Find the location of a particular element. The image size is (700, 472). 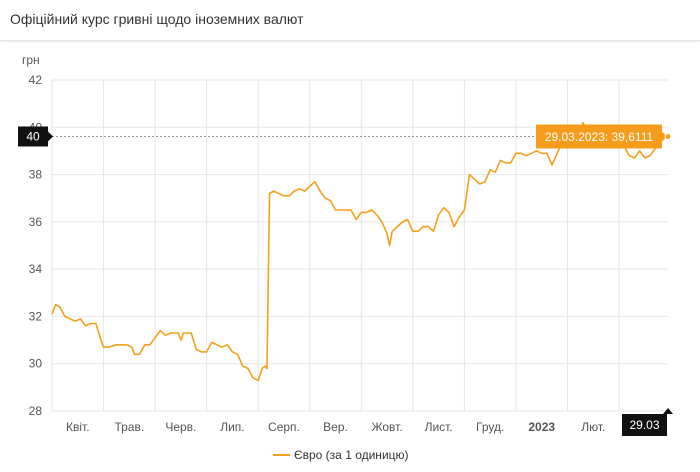

x-crosshair-label: 29.03 is located at coordinates (644, 425).